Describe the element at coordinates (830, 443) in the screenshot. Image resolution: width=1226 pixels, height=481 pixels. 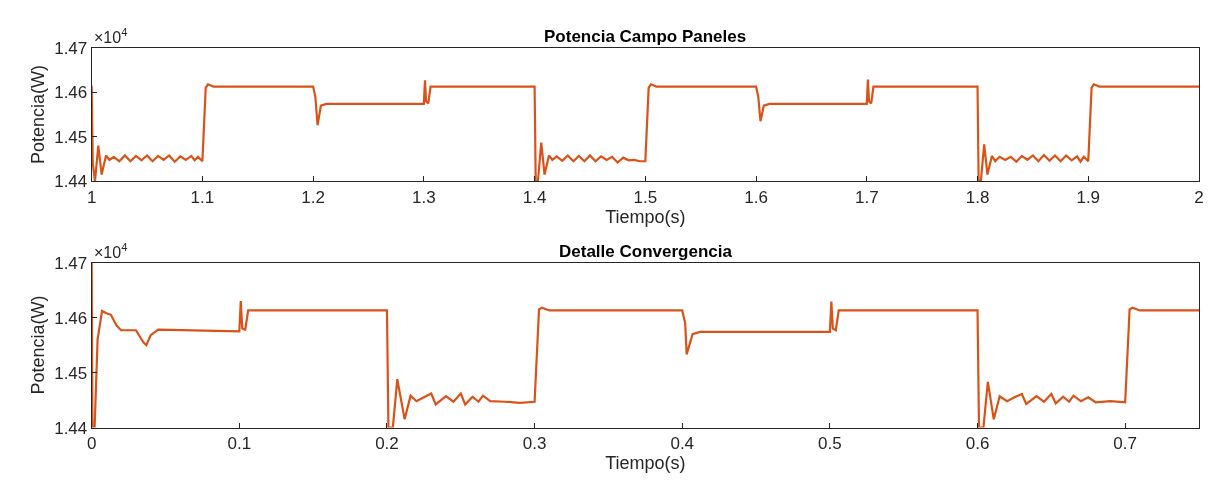
I see `x-tick-label: 0.5` at that location.